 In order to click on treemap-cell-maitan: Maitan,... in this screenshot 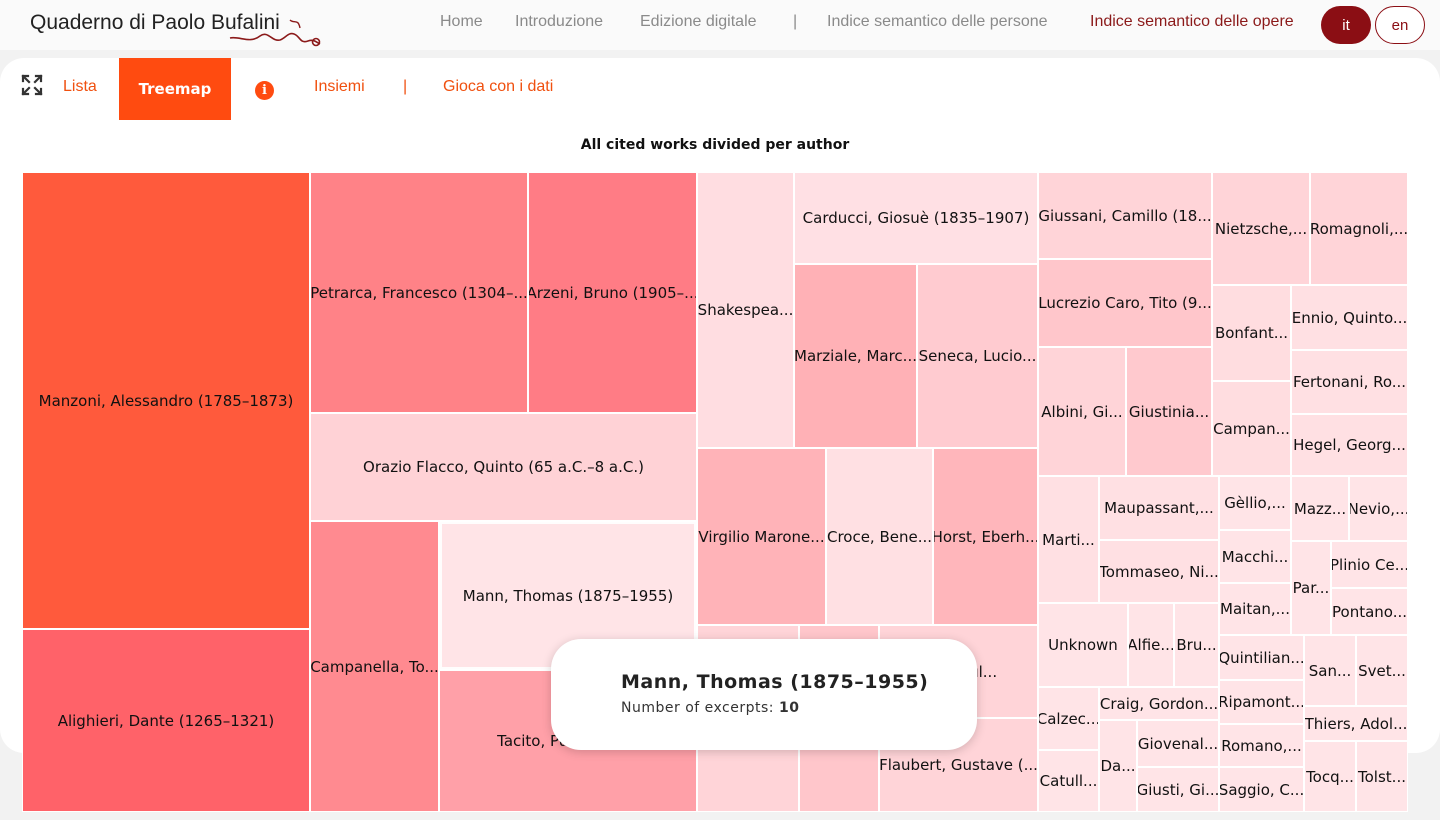, I will do `click(1255, 609)`.